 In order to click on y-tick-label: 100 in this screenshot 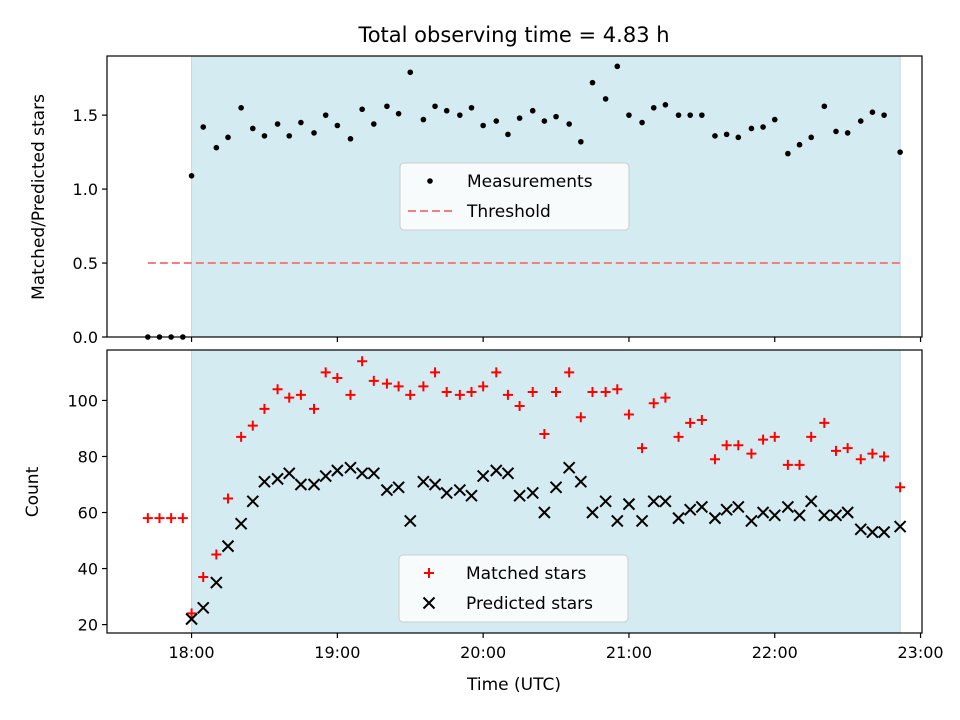, I will do `click(82, 400)`.